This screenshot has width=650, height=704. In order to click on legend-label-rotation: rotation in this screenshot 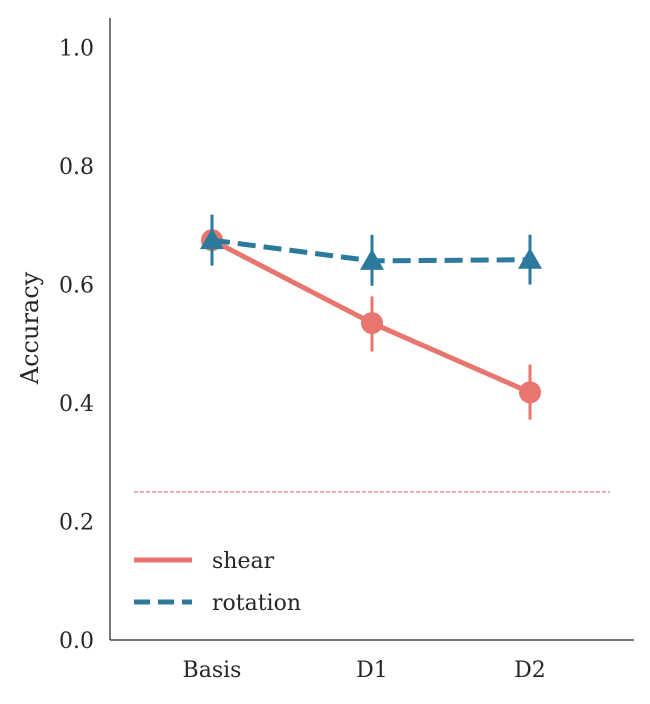, I will do `click(256, 603)`.